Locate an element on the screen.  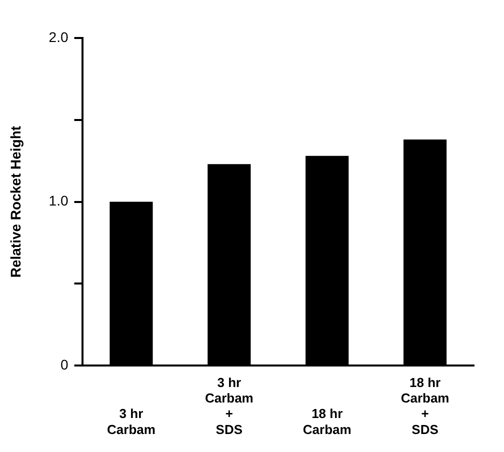
y-tick-label: 0 is located at coordinates (64, 364).